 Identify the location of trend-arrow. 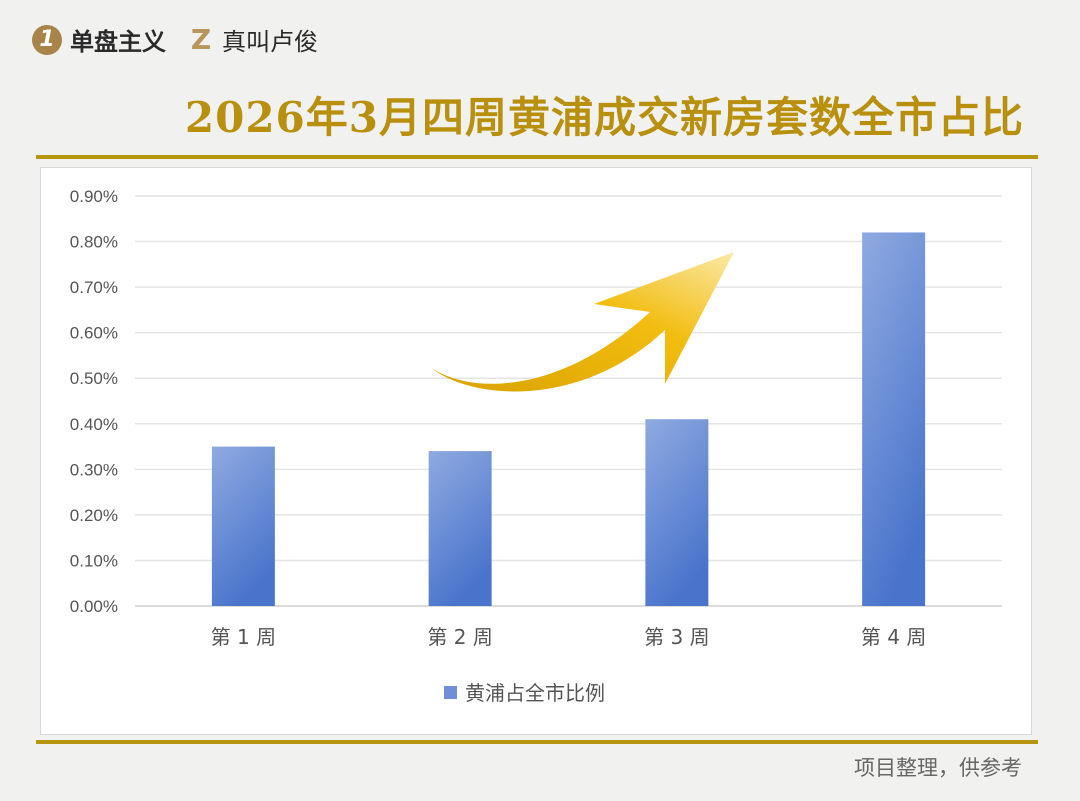
(582, 322).